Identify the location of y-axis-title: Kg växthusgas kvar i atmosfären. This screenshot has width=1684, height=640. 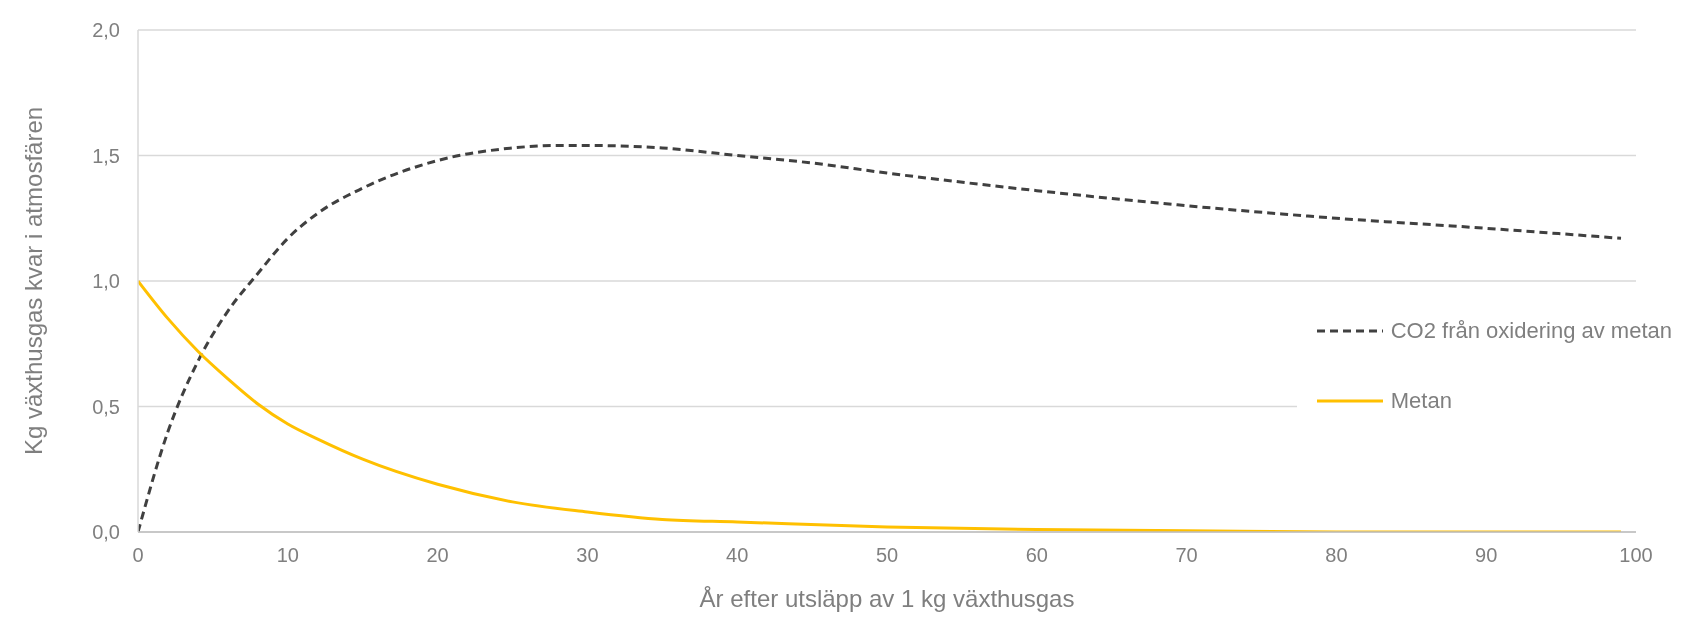
(33, 281).